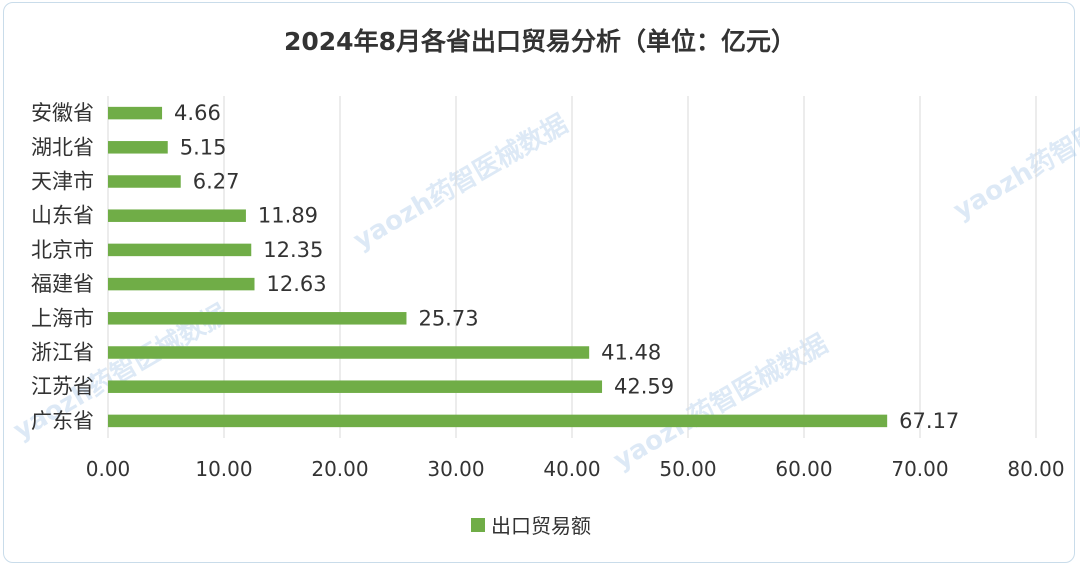 The image size is (1080, 568). I want to click on category-label: 福建省, so click(62, 284).